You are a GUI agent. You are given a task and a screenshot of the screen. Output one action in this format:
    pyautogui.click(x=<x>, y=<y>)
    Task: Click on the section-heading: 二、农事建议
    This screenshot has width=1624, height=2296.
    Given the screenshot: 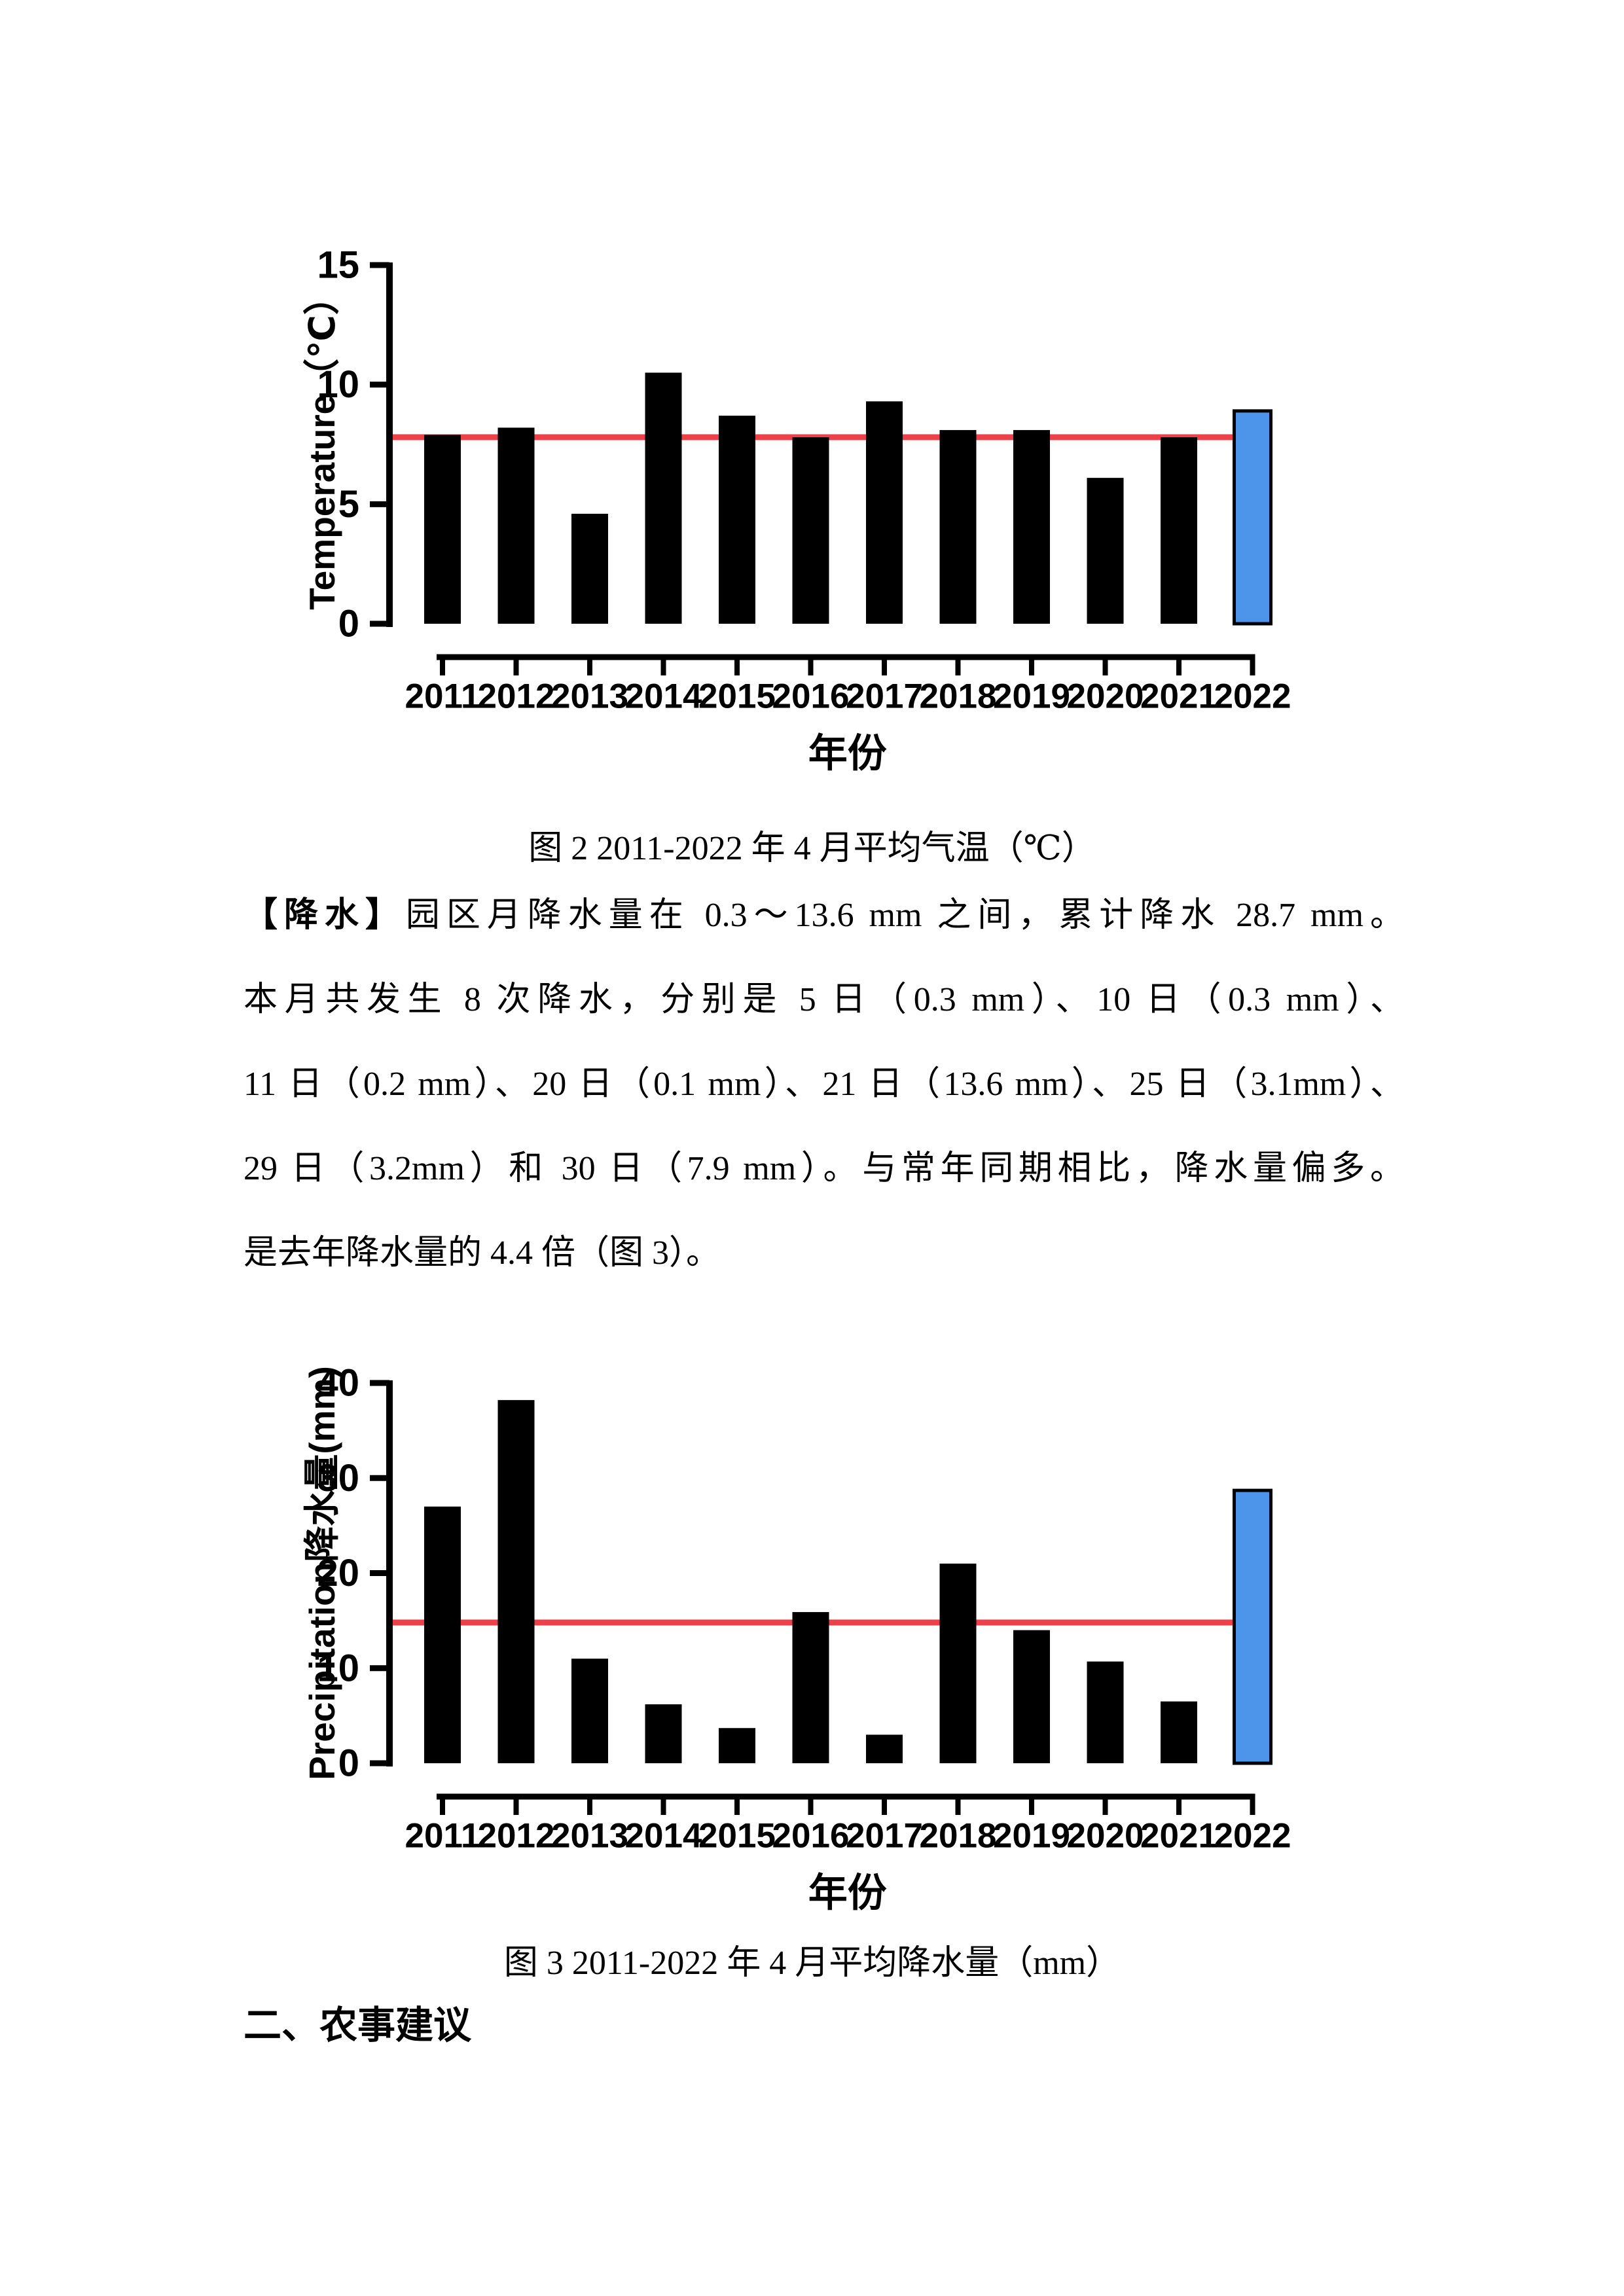 What is the action you would take?
    pyautogui.click(x=358, y=2025)
    